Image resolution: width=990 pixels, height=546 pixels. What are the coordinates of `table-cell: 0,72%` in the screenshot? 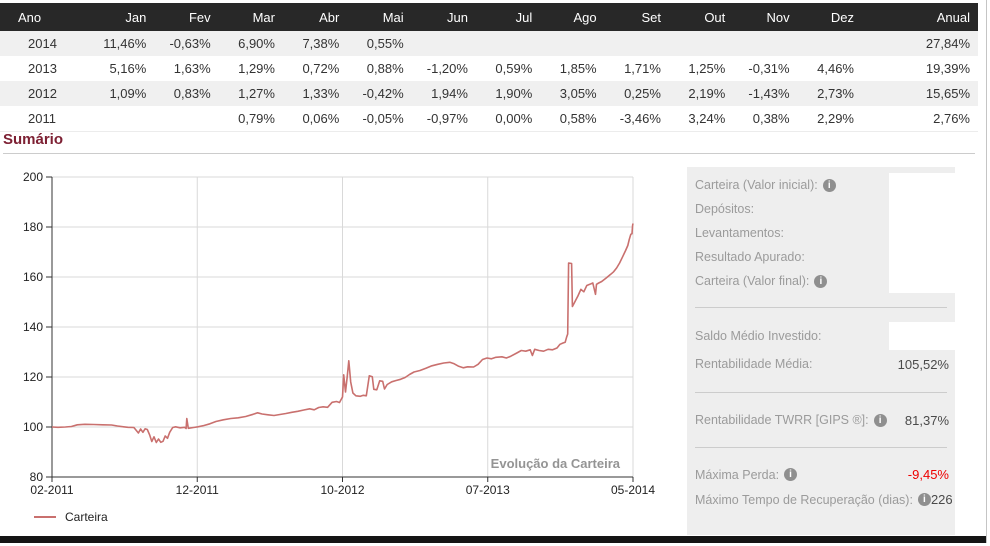 It's located at (321, 68).